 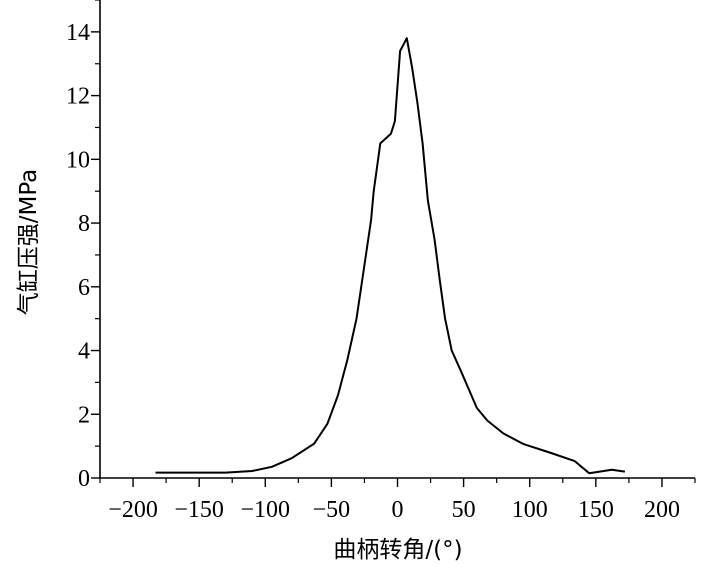 What do you see at coordinates (199, 510) in the screenshot?
I see `x-tick-label: −150` at bounding box center [199, 510].